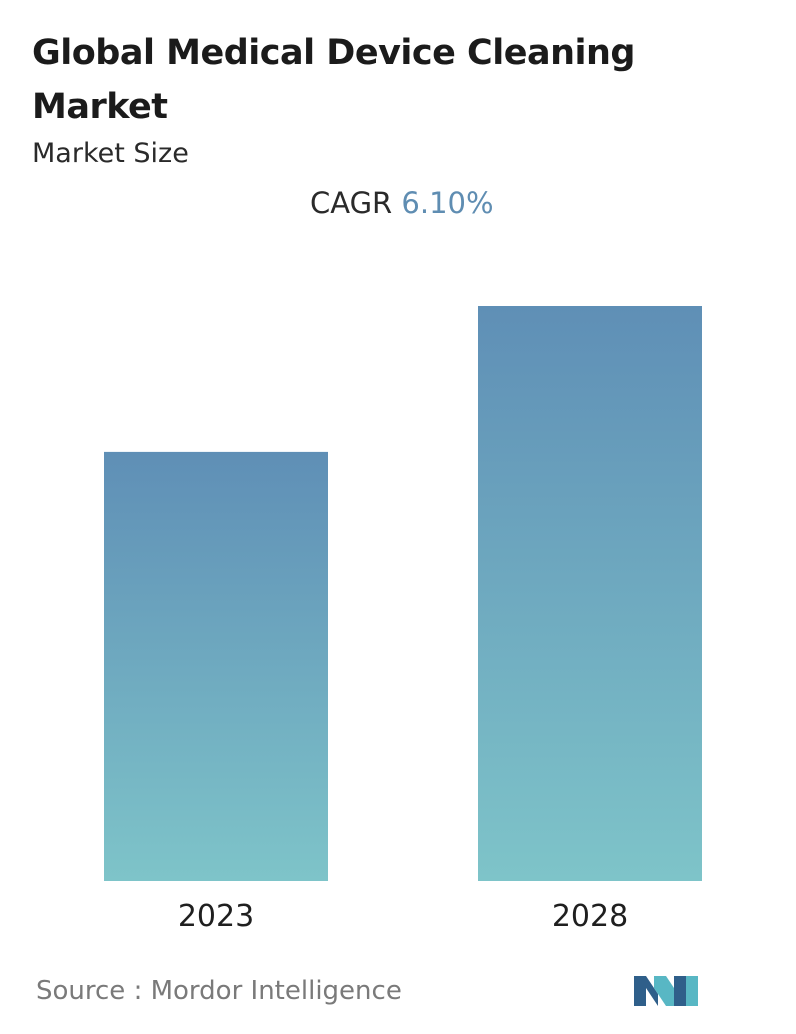  Describe the element at coordinates (447, 203) in the screenshot. I see `cagr-value: 6.10%` at that location.